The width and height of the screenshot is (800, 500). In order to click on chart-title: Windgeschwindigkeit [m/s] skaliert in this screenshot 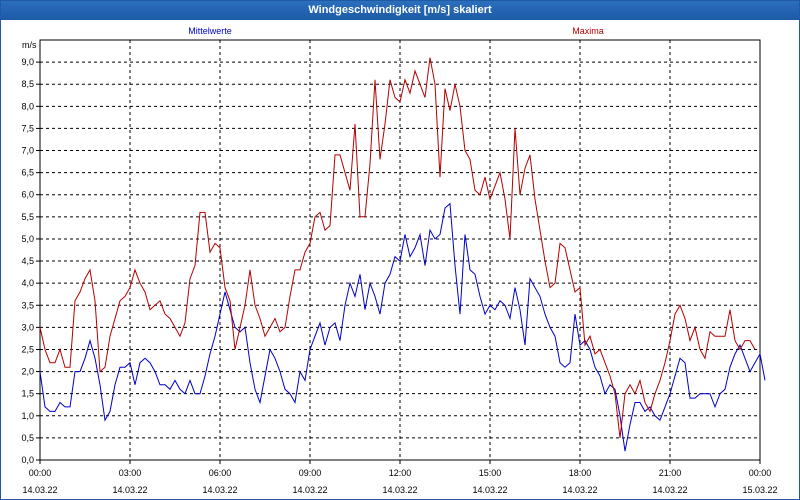, I will do `click(400, 10)`.